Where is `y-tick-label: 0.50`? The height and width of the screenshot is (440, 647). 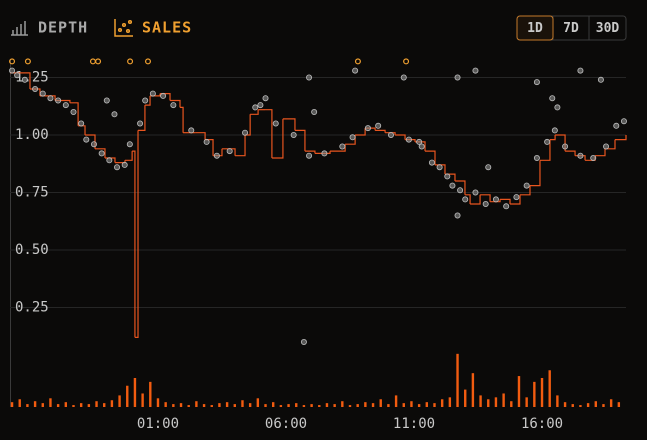
y-tick-label: 0.50 is located at coordinates (32, 250).